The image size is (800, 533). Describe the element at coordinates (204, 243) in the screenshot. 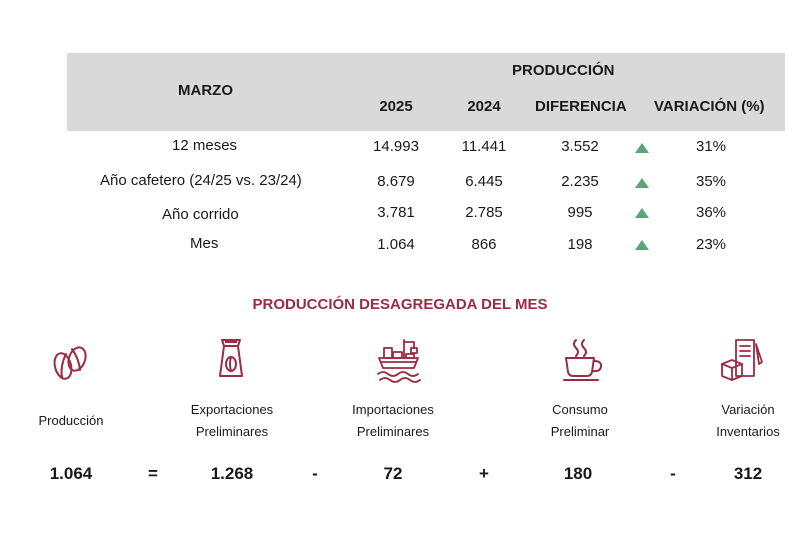

I see `row-label: Mes` at that location.